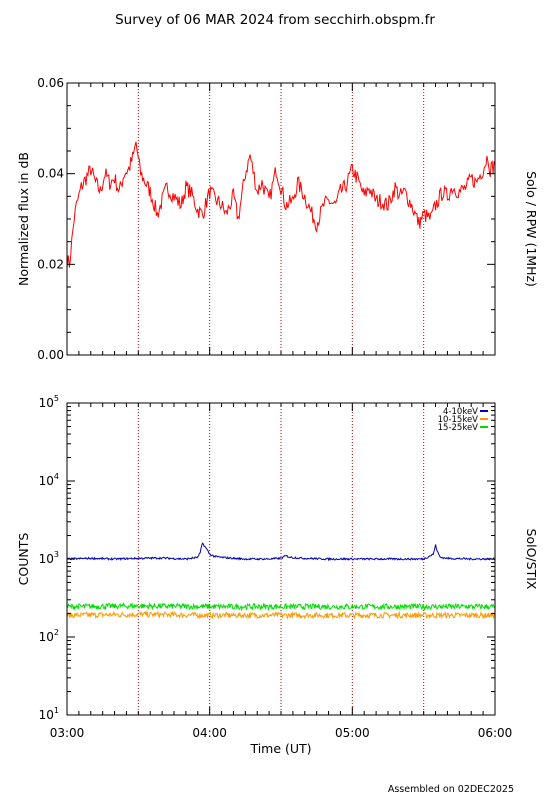  I want to click on rpw-y-axis-label: Normalized flux in dB, so click(23, 219).